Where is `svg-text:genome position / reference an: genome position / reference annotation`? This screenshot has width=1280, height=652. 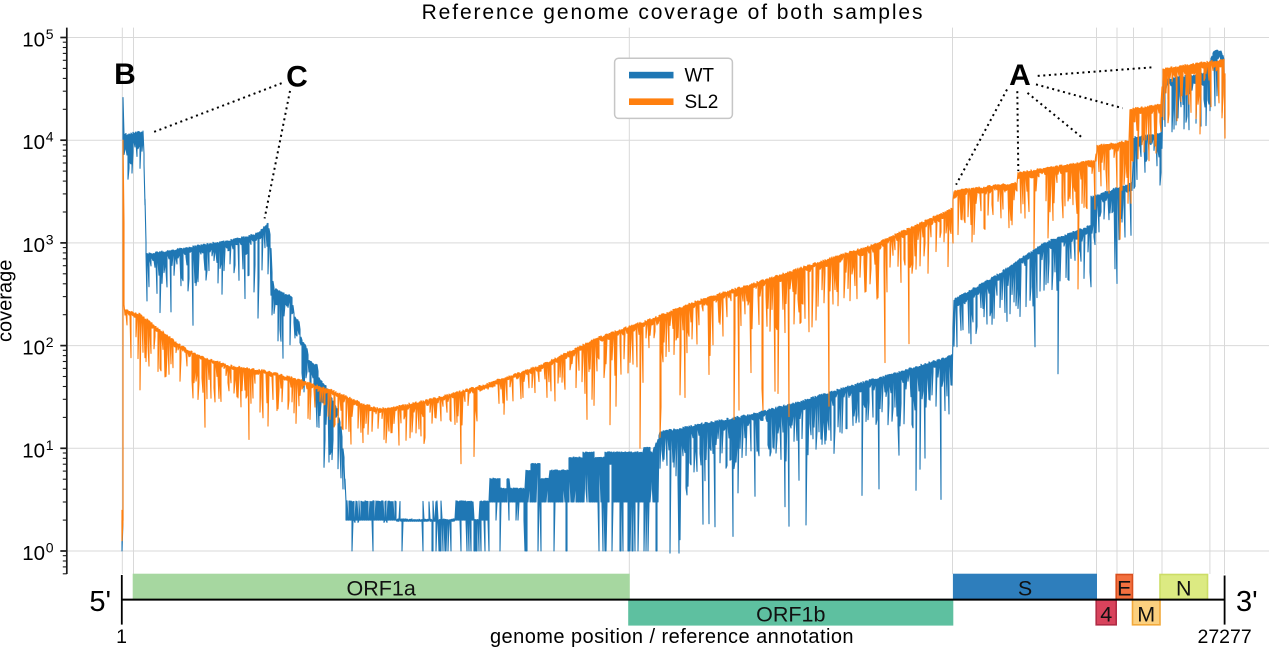
svg-text:genome position / reference an: genome position / reference annotation is located at coordinates (672, 636).